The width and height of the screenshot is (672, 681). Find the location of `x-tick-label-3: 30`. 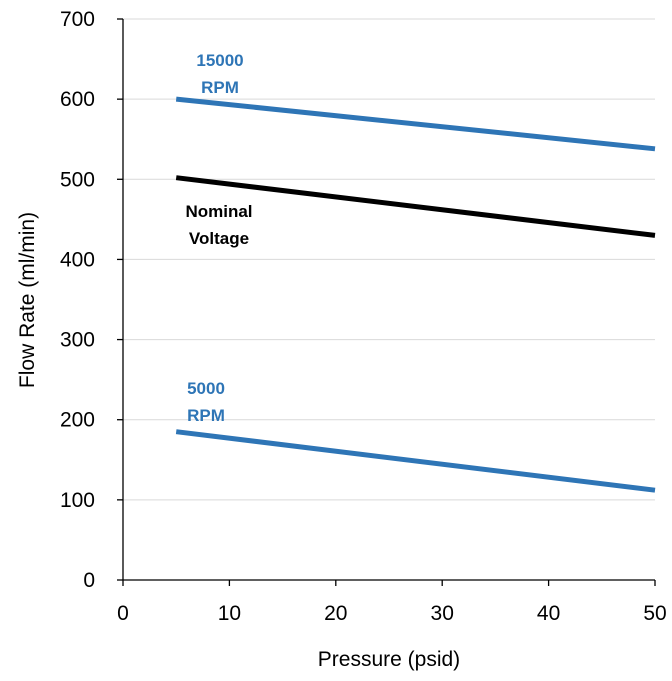

x-tick-label-3: 30 is located at coordinates (442, 613).